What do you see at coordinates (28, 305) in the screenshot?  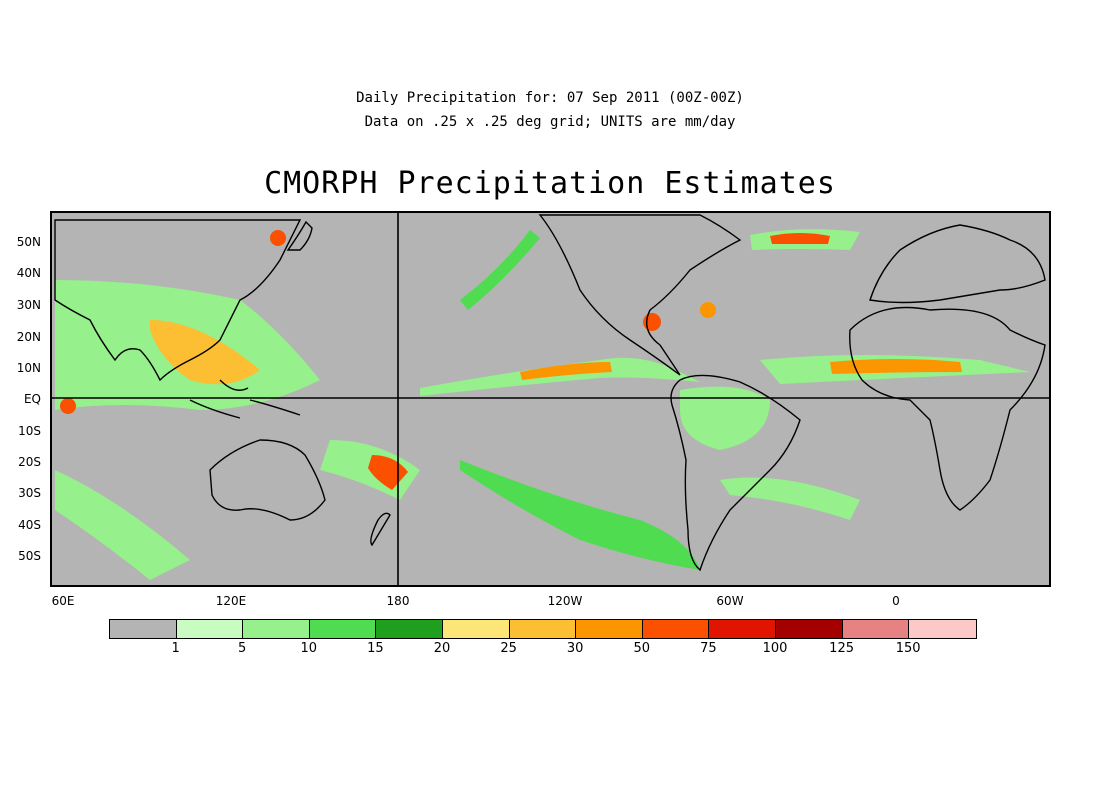 I see `lat-label-30n: 30N` at bounding box center [28, 305].